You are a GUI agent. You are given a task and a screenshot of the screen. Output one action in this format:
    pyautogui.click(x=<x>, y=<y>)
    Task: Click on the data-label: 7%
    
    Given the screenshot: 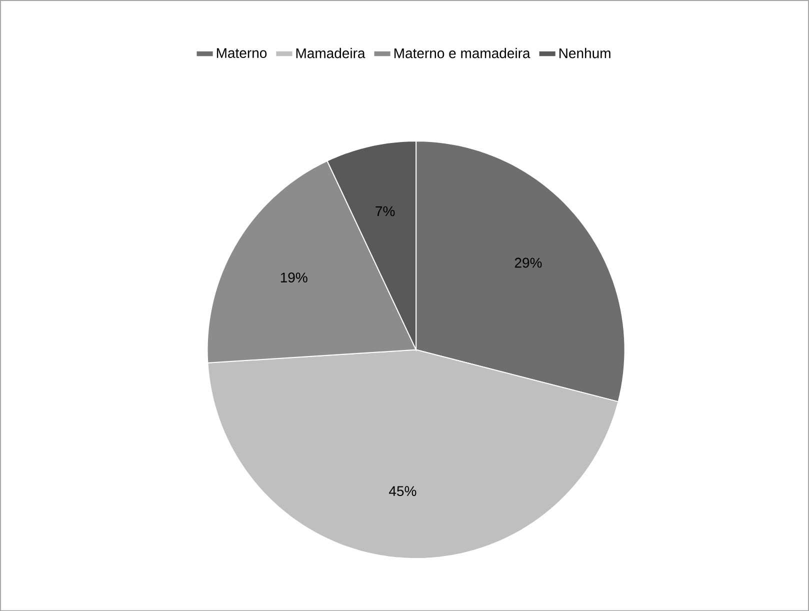 What is the action you would take?
    pyautogui.click(x=385, y=211)
    